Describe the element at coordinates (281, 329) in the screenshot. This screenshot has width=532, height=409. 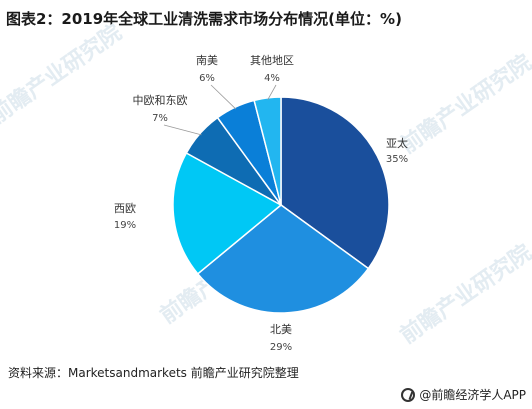
I see `slice-name-label: 北美` at that location.